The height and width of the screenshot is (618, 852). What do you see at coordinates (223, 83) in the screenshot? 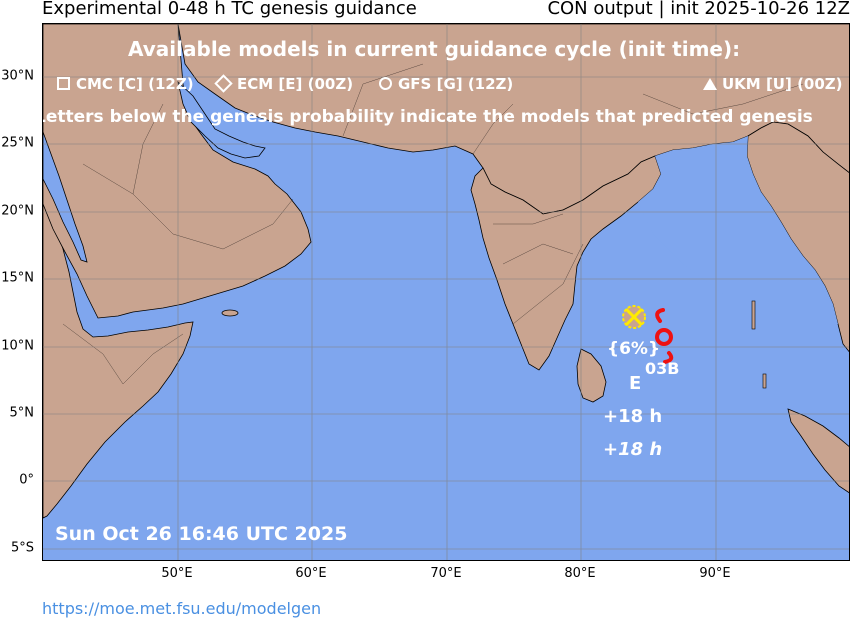
I see `diamond-icon` at bounding box center [223, 83].